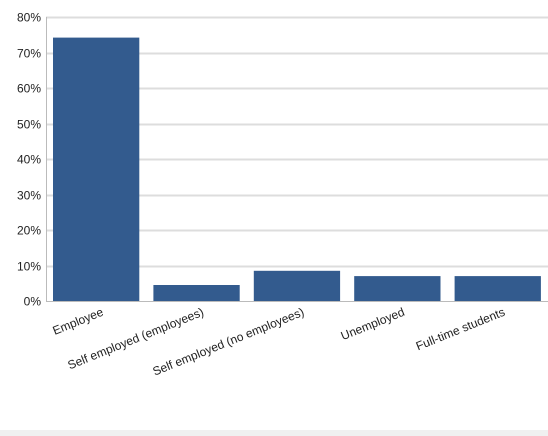 This screenshot has width=548, height=436. What do you see at coordinates (29, 267) in the screenshot?
I see `y-tick-label: 10%` at bounding box center [29, 267].